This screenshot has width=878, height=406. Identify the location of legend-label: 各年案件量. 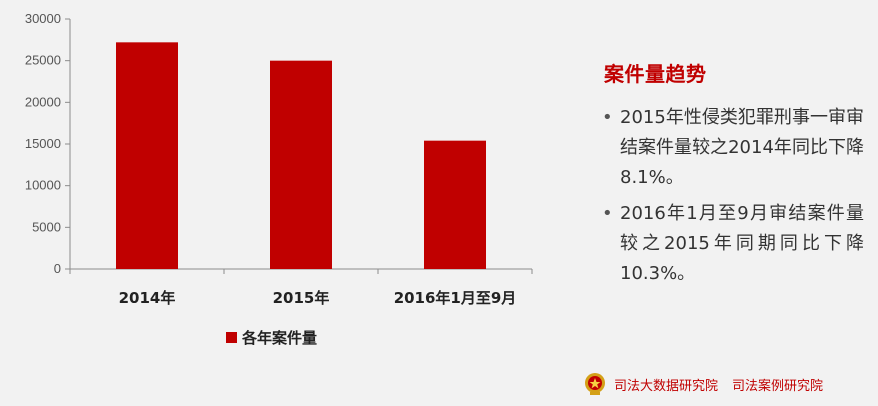
(280, 338).